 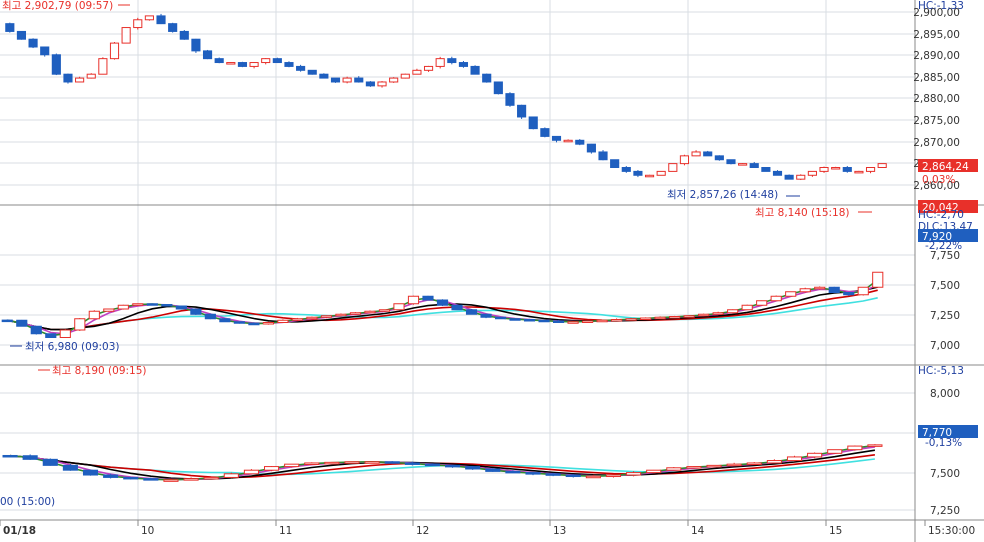 What do you see at coordinates (442, 314) in the screenshot?
I see `ma-line-cyan` at bounding box center [442, 314].